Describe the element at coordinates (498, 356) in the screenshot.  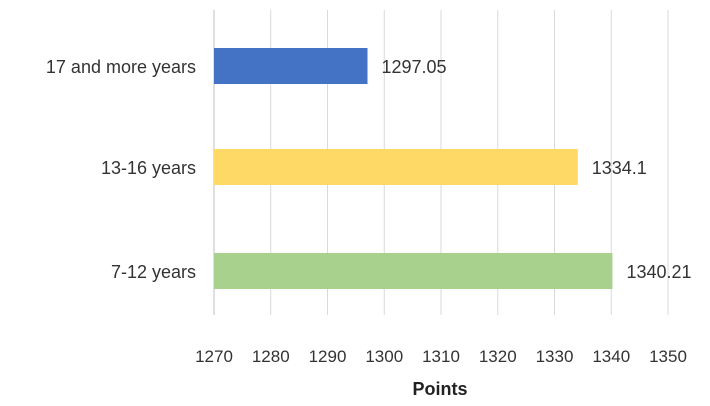
I see `x-tick-label: 1320` at that location.